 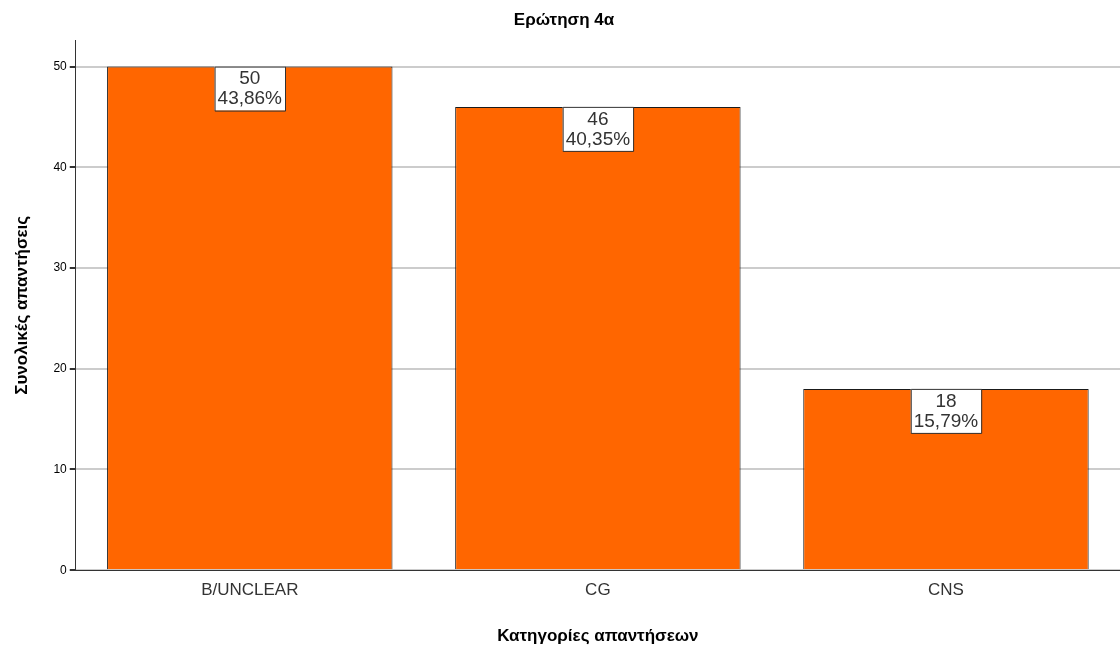 What do you see at coordinates (946, 410) in the screenshot?
I see `data-label: 18 15,79%` at bounding box center [946, 410].